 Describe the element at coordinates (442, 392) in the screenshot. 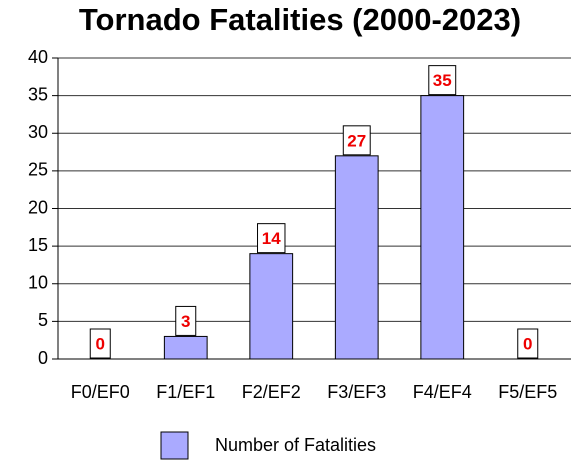

I see `x-tick-label: F4/EF4` at that location.